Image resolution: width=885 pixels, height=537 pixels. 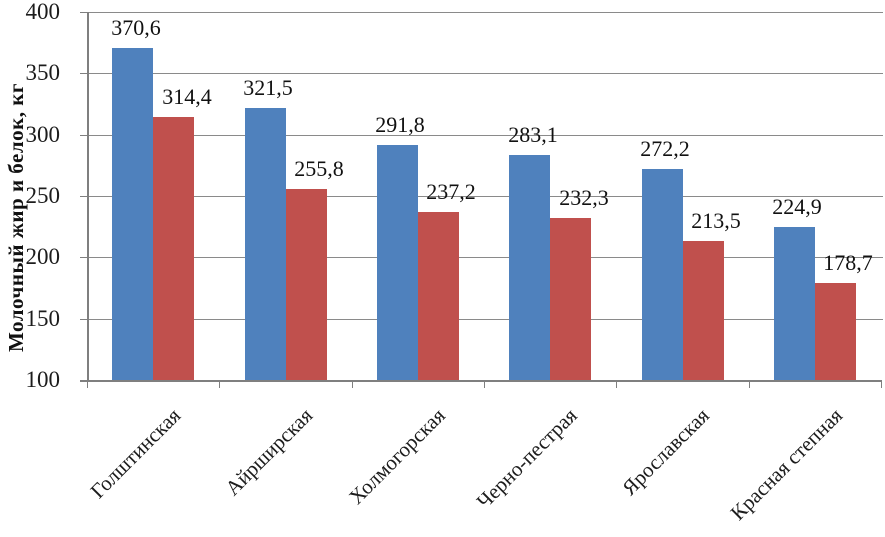 I want to click on y-tick-label-100: 100, so click(x=43, y=379).